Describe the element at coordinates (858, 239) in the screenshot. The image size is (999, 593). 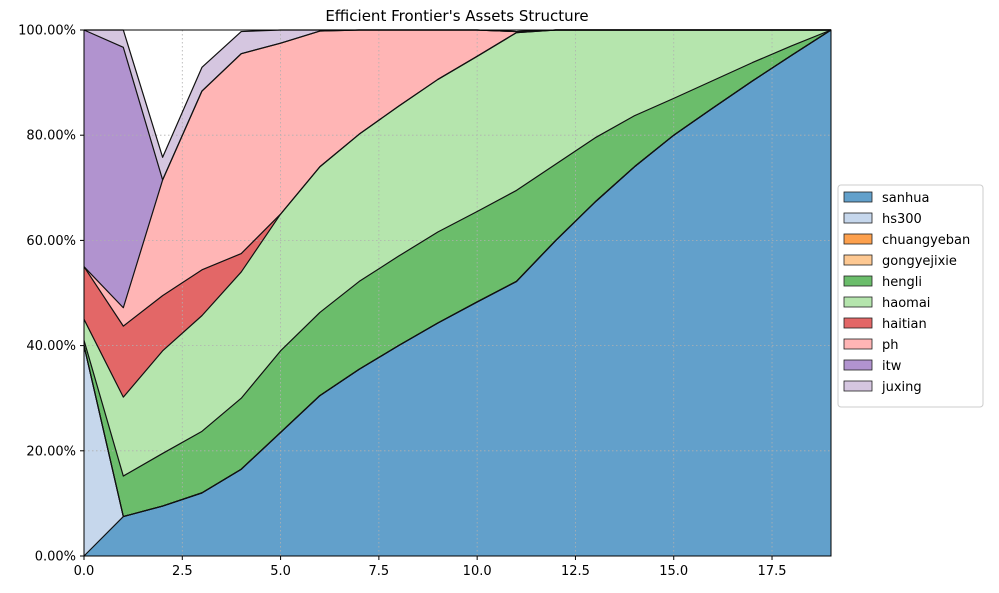
I see `legend-swatch-chuangyeban` at that location.